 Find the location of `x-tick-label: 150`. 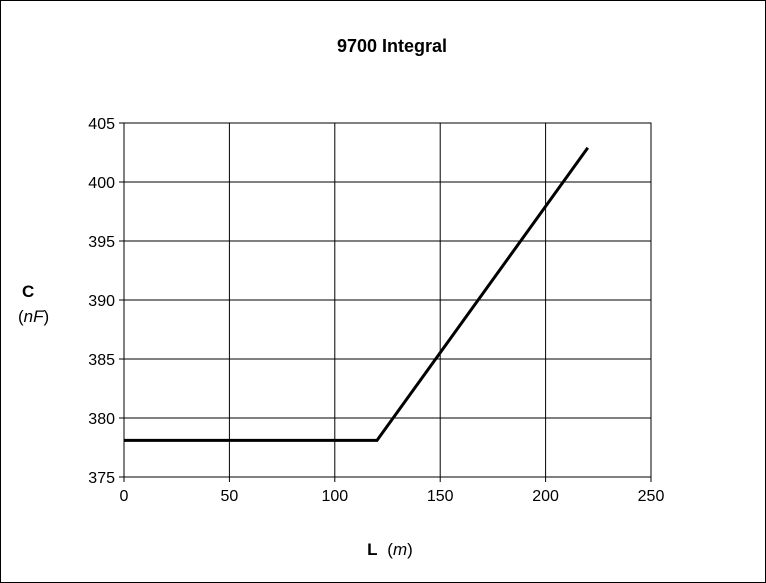

x-tick-label: 150 is located at coordinates (440, 496).